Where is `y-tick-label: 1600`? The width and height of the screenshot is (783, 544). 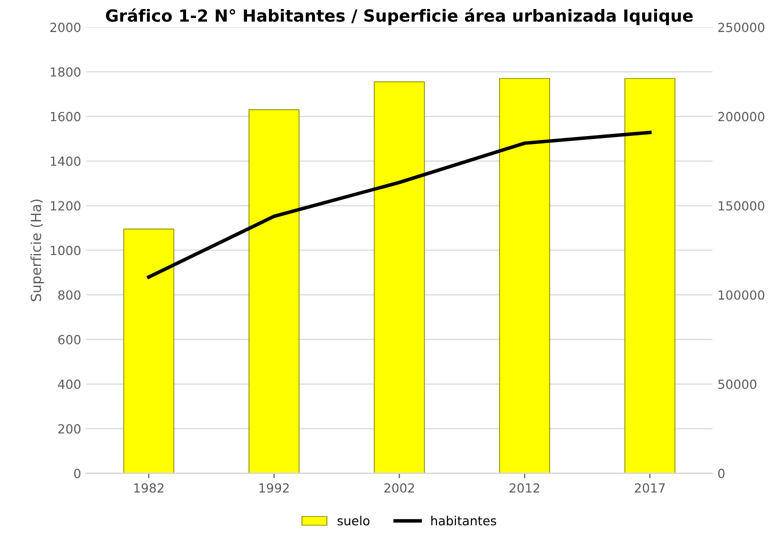
y-tick-label: 1600 is located at coordinates (65, 117).